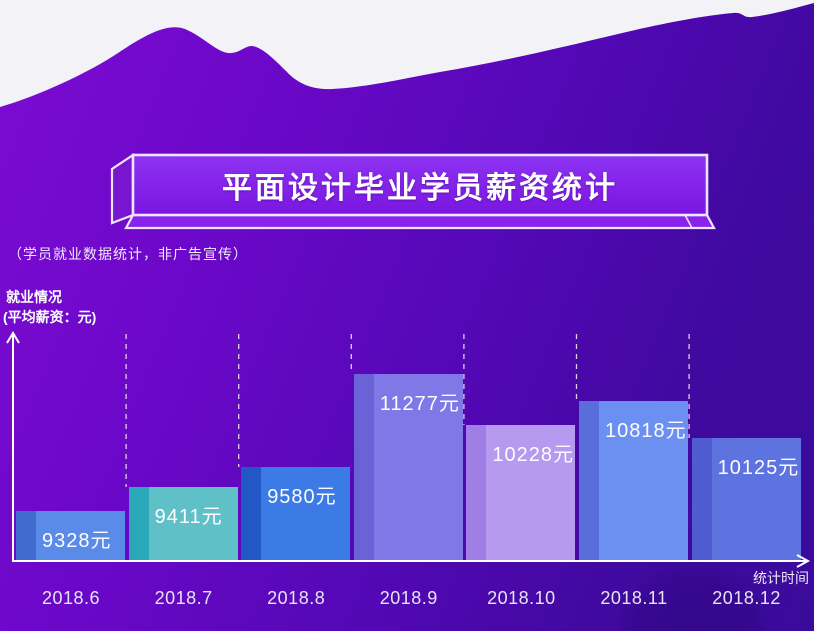 This screenshot has height=631, width=814. I want to click on bar-value-label: 10818元, so click(646, 431).